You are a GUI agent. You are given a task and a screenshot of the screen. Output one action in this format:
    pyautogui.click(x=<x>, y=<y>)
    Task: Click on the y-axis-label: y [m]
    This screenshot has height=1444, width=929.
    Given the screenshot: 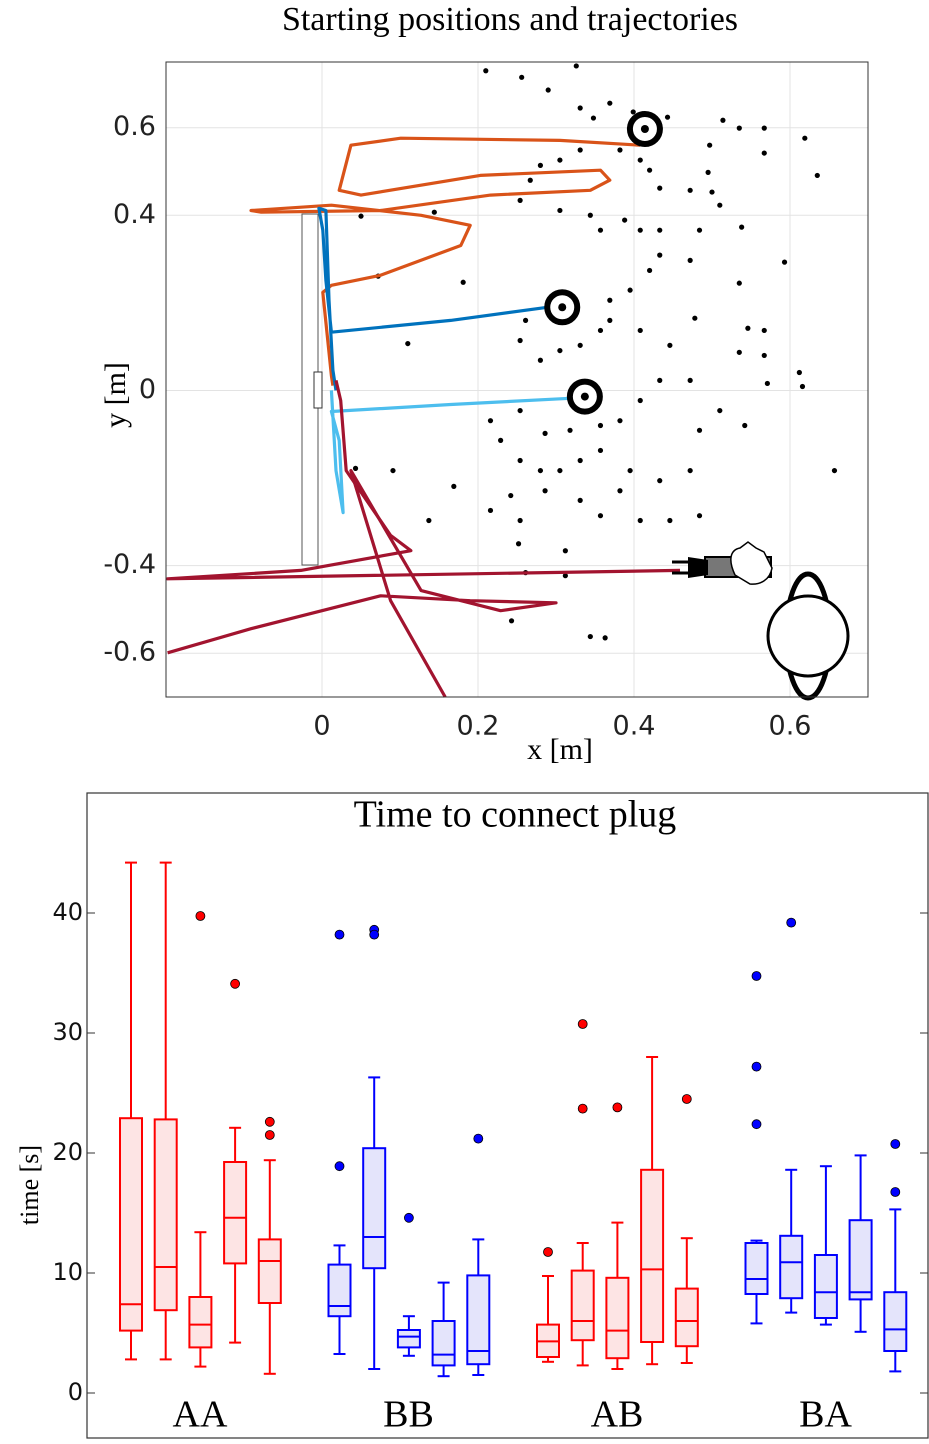 What is the action you would take?
    pyautogui.click(x=115, y=395)
    